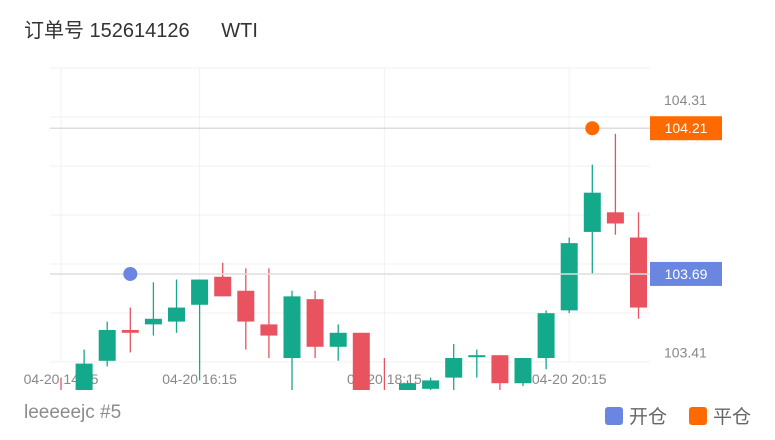 This screenshot has width=775, height=440. Describe the element at coordinates (239, 31) in the screenshot. I see `symbol-label: WTI` at that location.